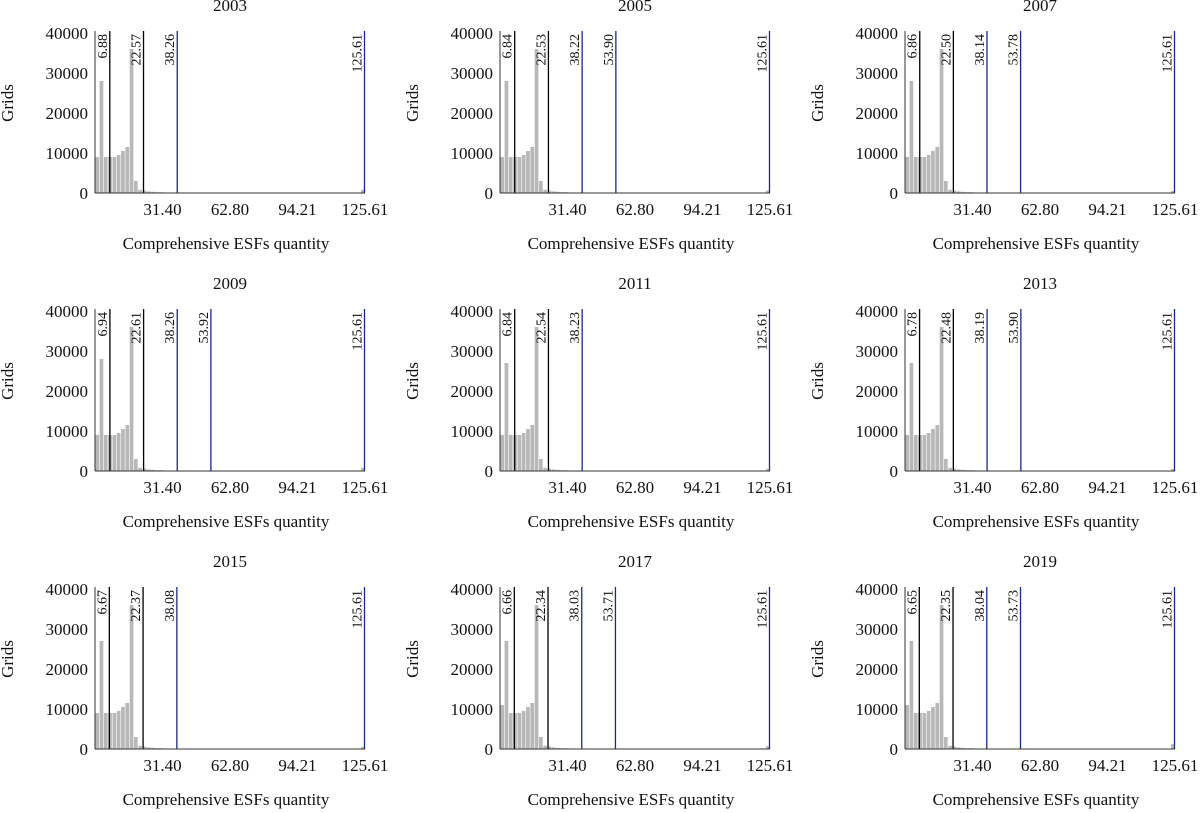  Describe the element at coordinates (508, 324) in the screenshot. I see `break-label: 6.84` at that location.